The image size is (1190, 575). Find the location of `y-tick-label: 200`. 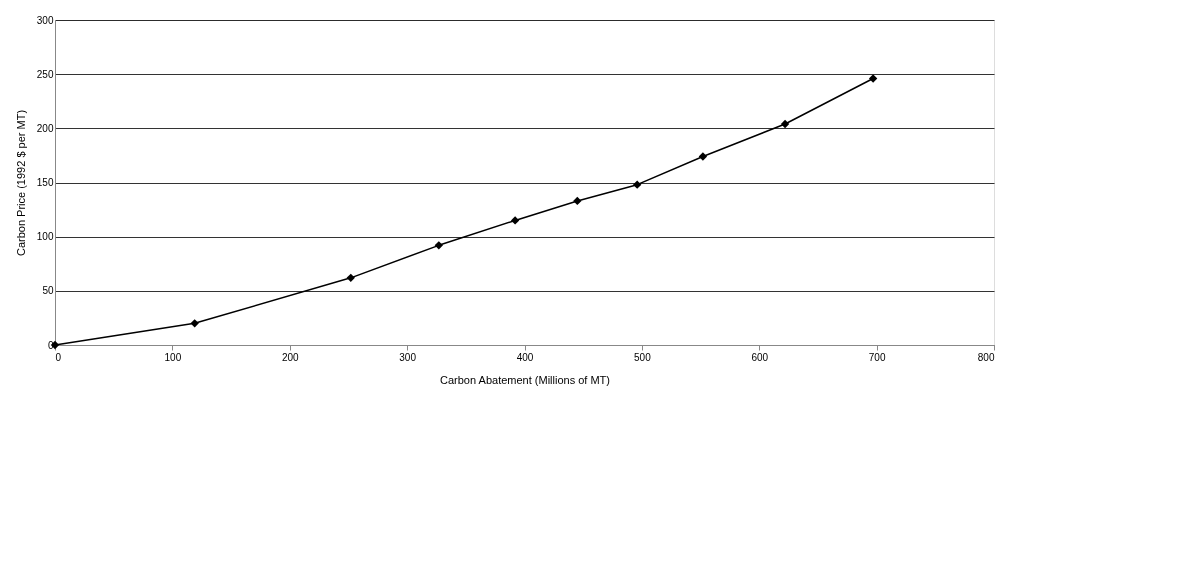

y-tick-label: 200 is located at coordinates (45, 128).